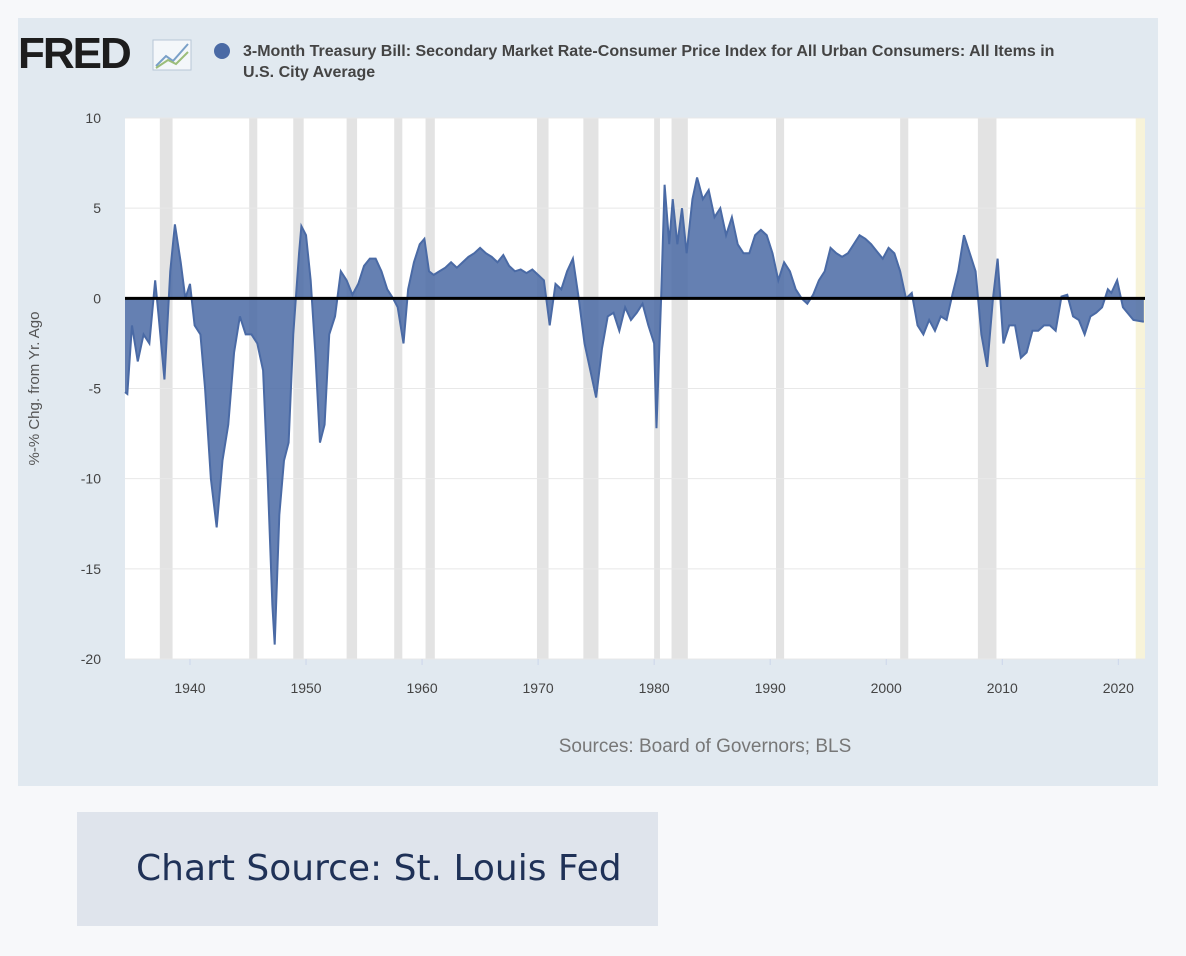 This screenshot has height=956, width=1186. I want to click on x-tick-label: 1980, so click(654, 688).